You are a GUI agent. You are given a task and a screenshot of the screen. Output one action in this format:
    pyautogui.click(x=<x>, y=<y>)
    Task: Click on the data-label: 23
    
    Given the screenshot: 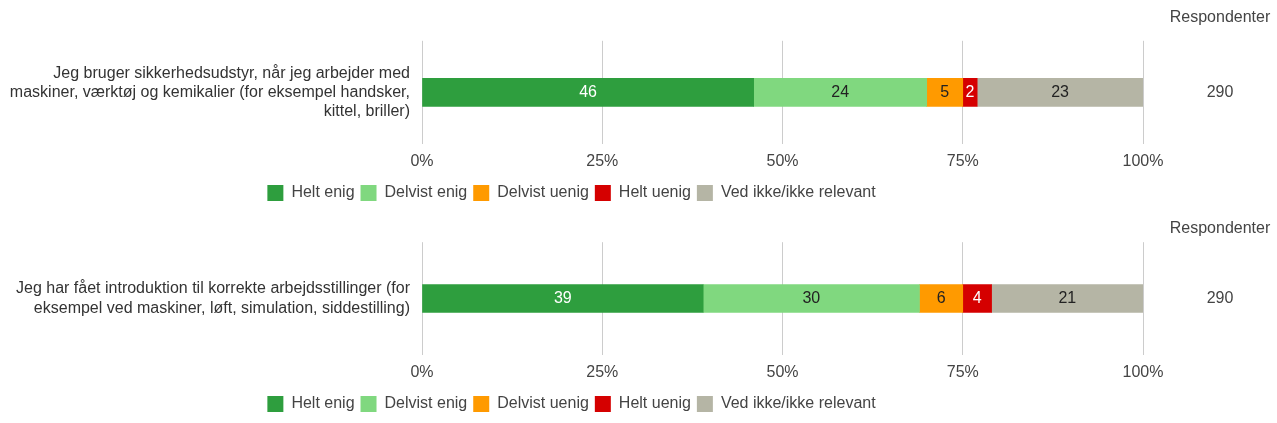 What is the action you would take?
    pyautogui.click(x=1060, y=91)
    